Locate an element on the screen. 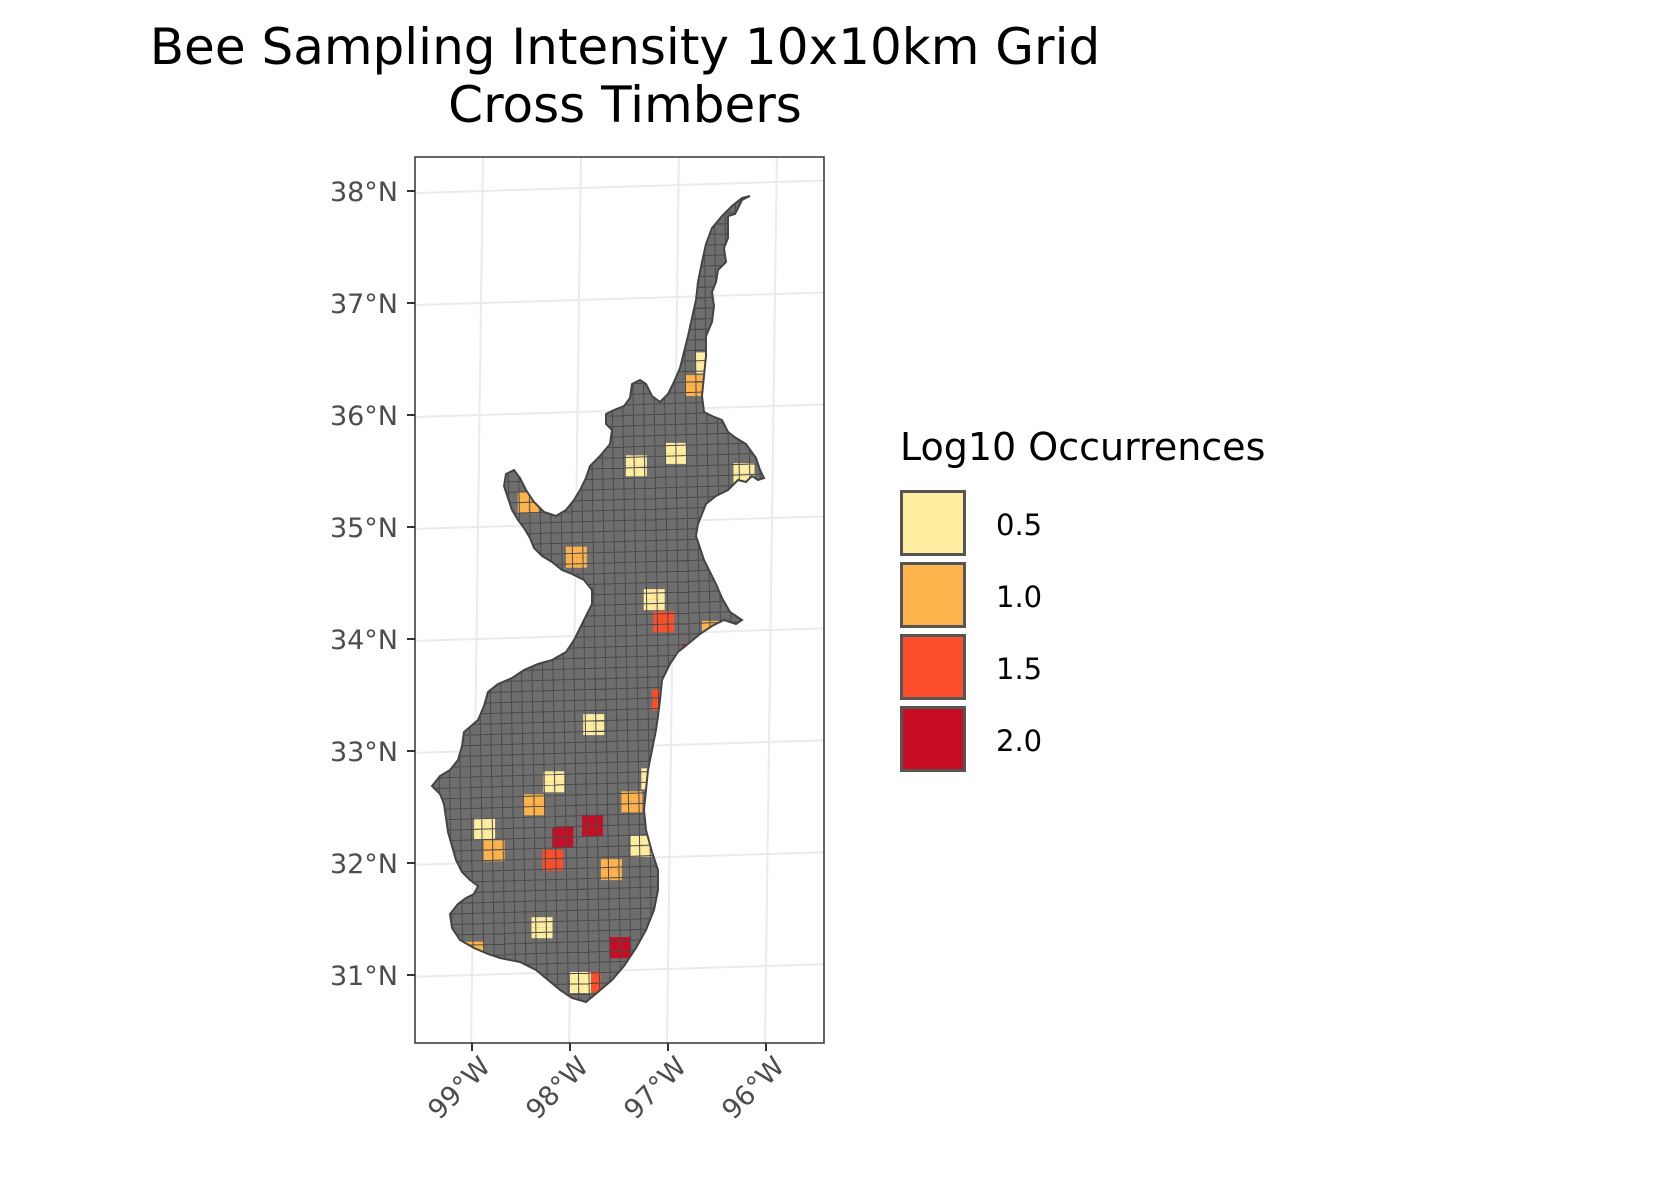 The width and height of the screenshot is (1653, 1181). legend-title: Log10 Occurrences is located at coordinates (1083, 447).